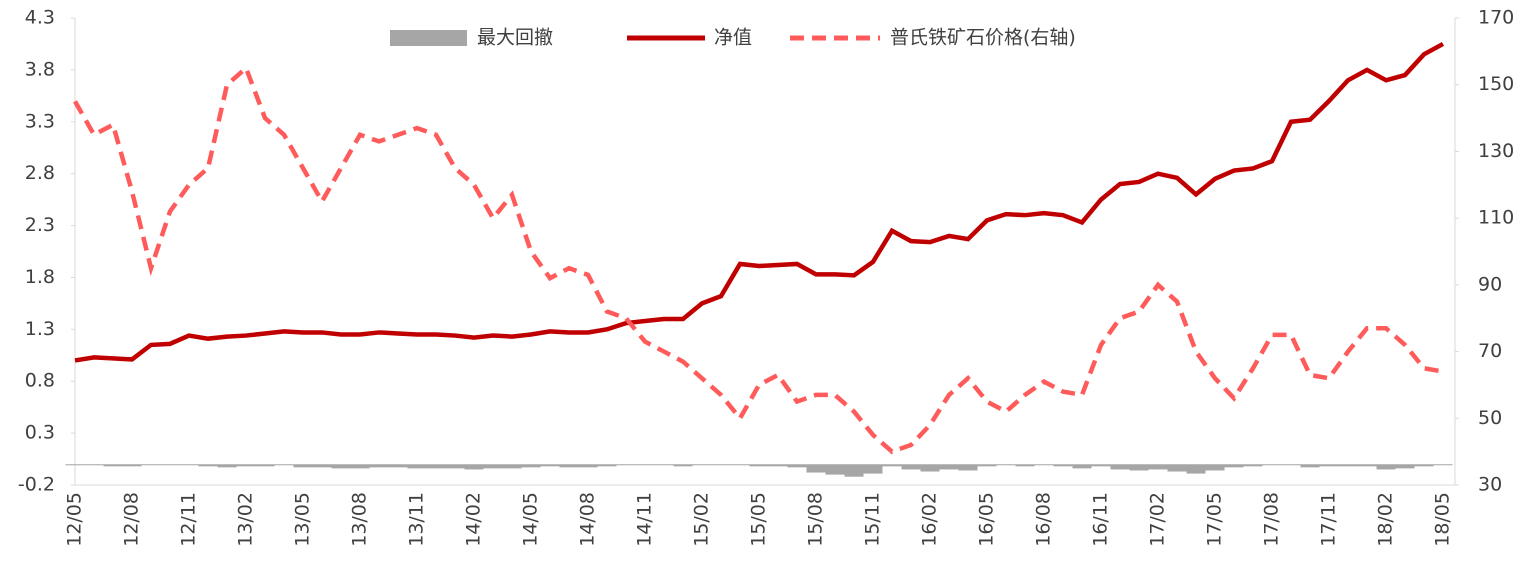  I want to click on x-tick-label: 17/05, so click(1215, 519).